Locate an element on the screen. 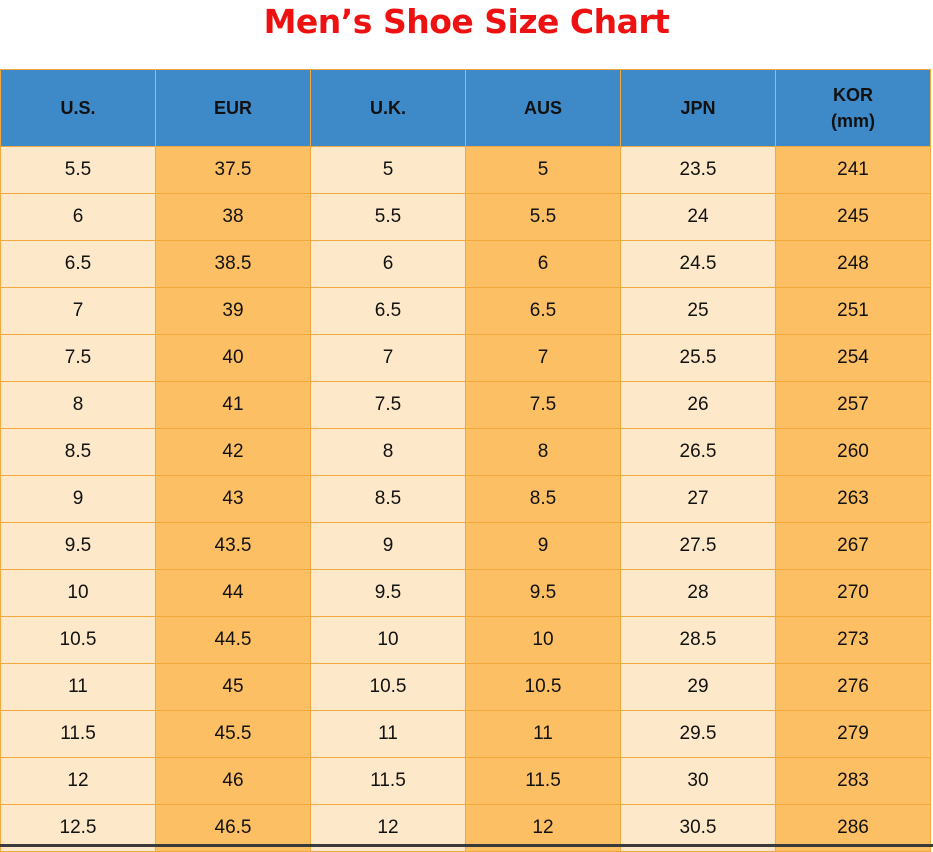 The height and width of the screenshot is (852, 933). cell-jpn: 29.5 is located at coordinates (698, 734).